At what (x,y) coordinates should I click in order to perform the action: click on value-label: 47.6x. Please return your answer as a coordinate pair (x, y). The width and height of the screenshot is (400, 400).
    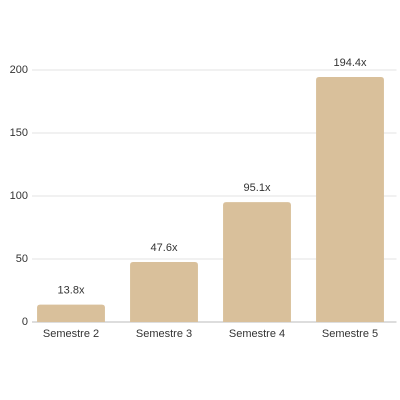
    Looking at the image, I should click on (164, 248).